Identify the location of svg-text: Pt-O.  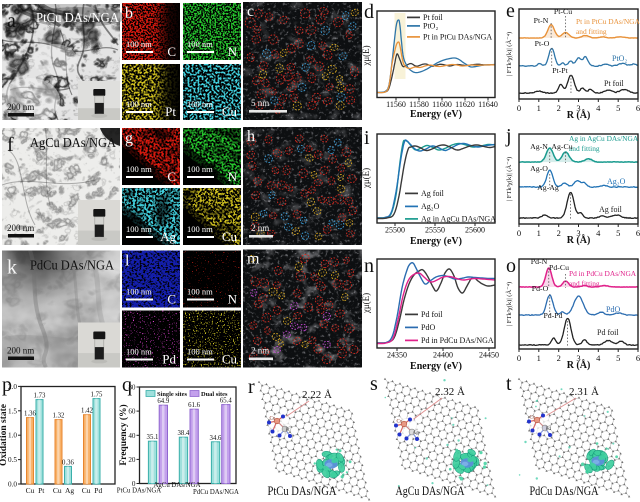
(542, 43).